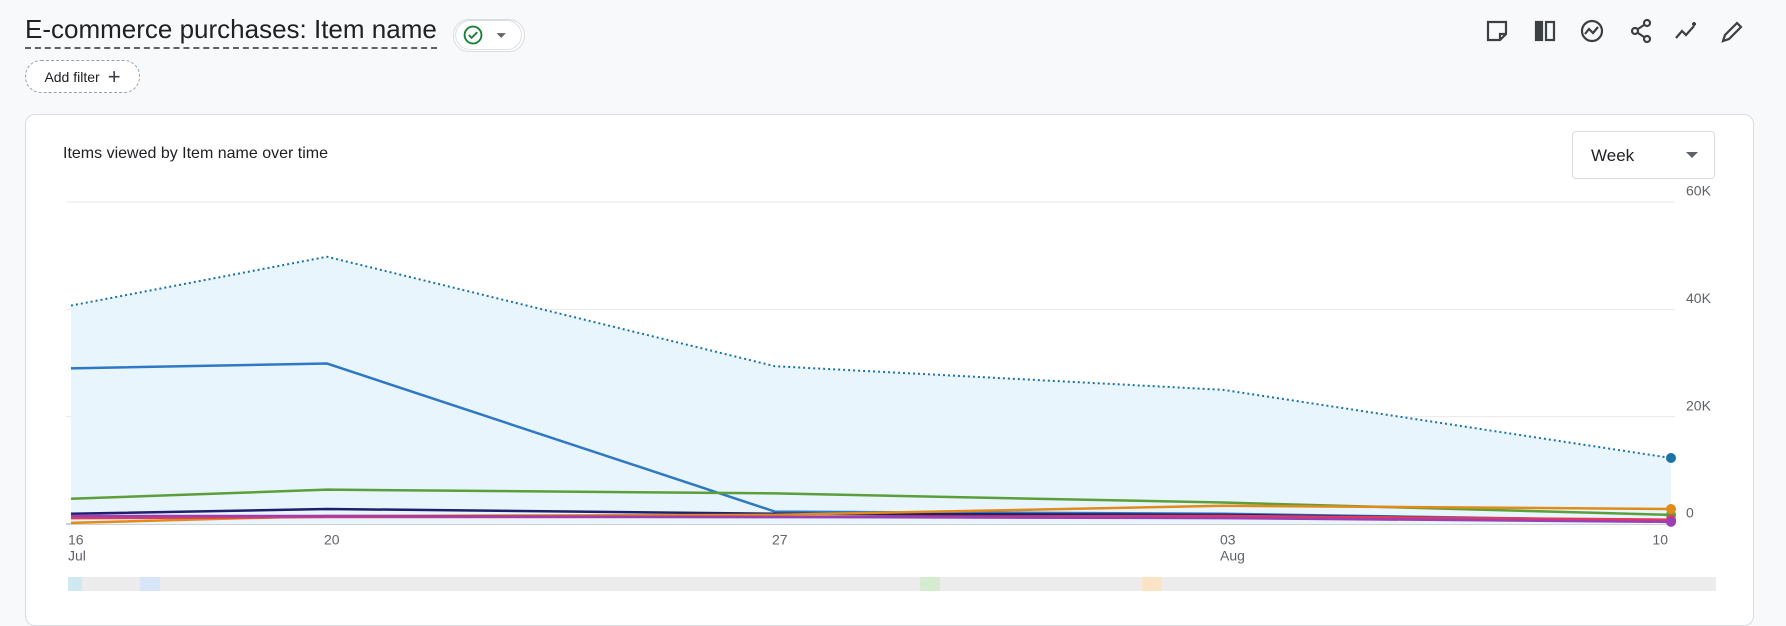 The image size is (1786, 626). Describe the element at coordinates (1641, 31) in the screenshot. I see `share-icon` at that location.